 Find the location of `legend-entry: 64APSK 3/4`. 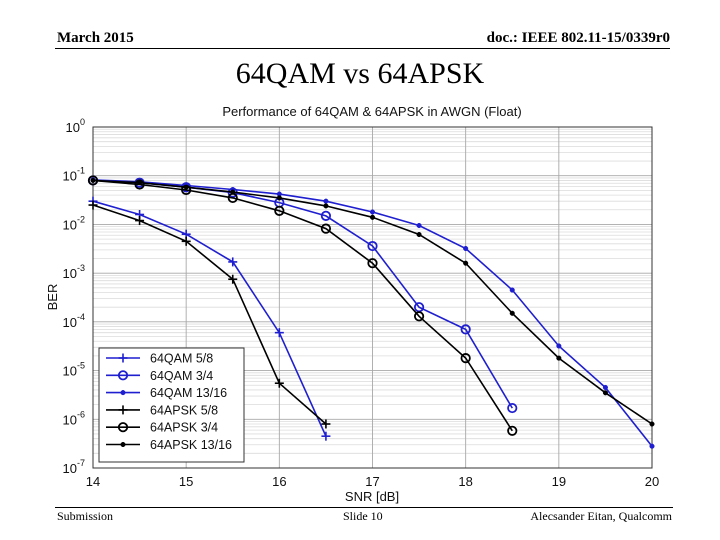

legend-entry: 64APSK 3/4 is located at coordinates (162, 428).